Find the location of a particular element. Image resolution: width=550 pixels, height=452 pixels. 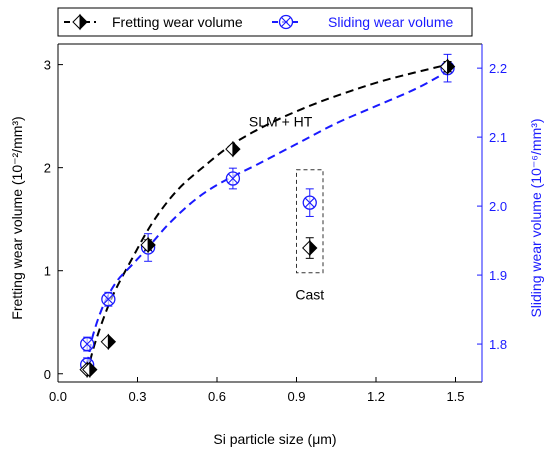

cast-sliding-point is located at coordinates (309, 202).